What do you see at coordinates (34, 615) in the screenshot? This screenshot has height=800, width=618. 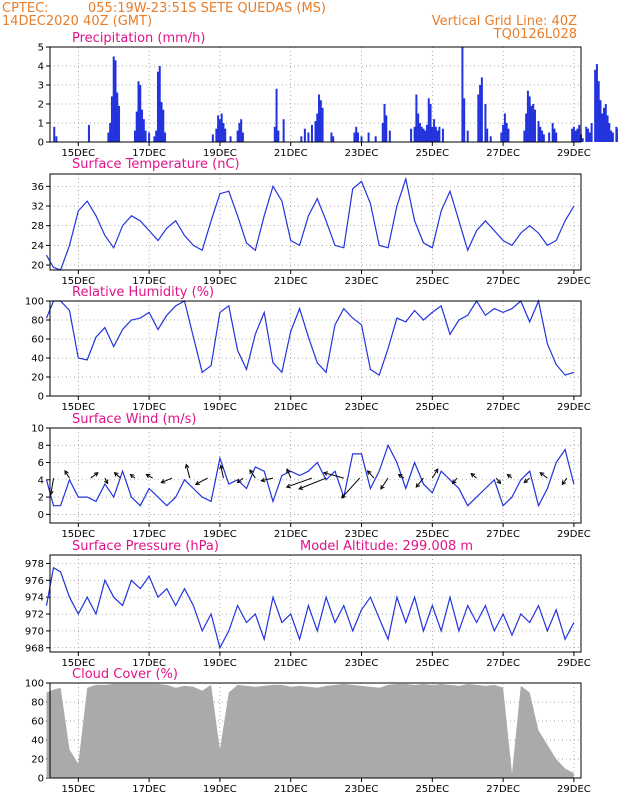 I see `y-tick-label: 972` at bounding box center [34, 615].